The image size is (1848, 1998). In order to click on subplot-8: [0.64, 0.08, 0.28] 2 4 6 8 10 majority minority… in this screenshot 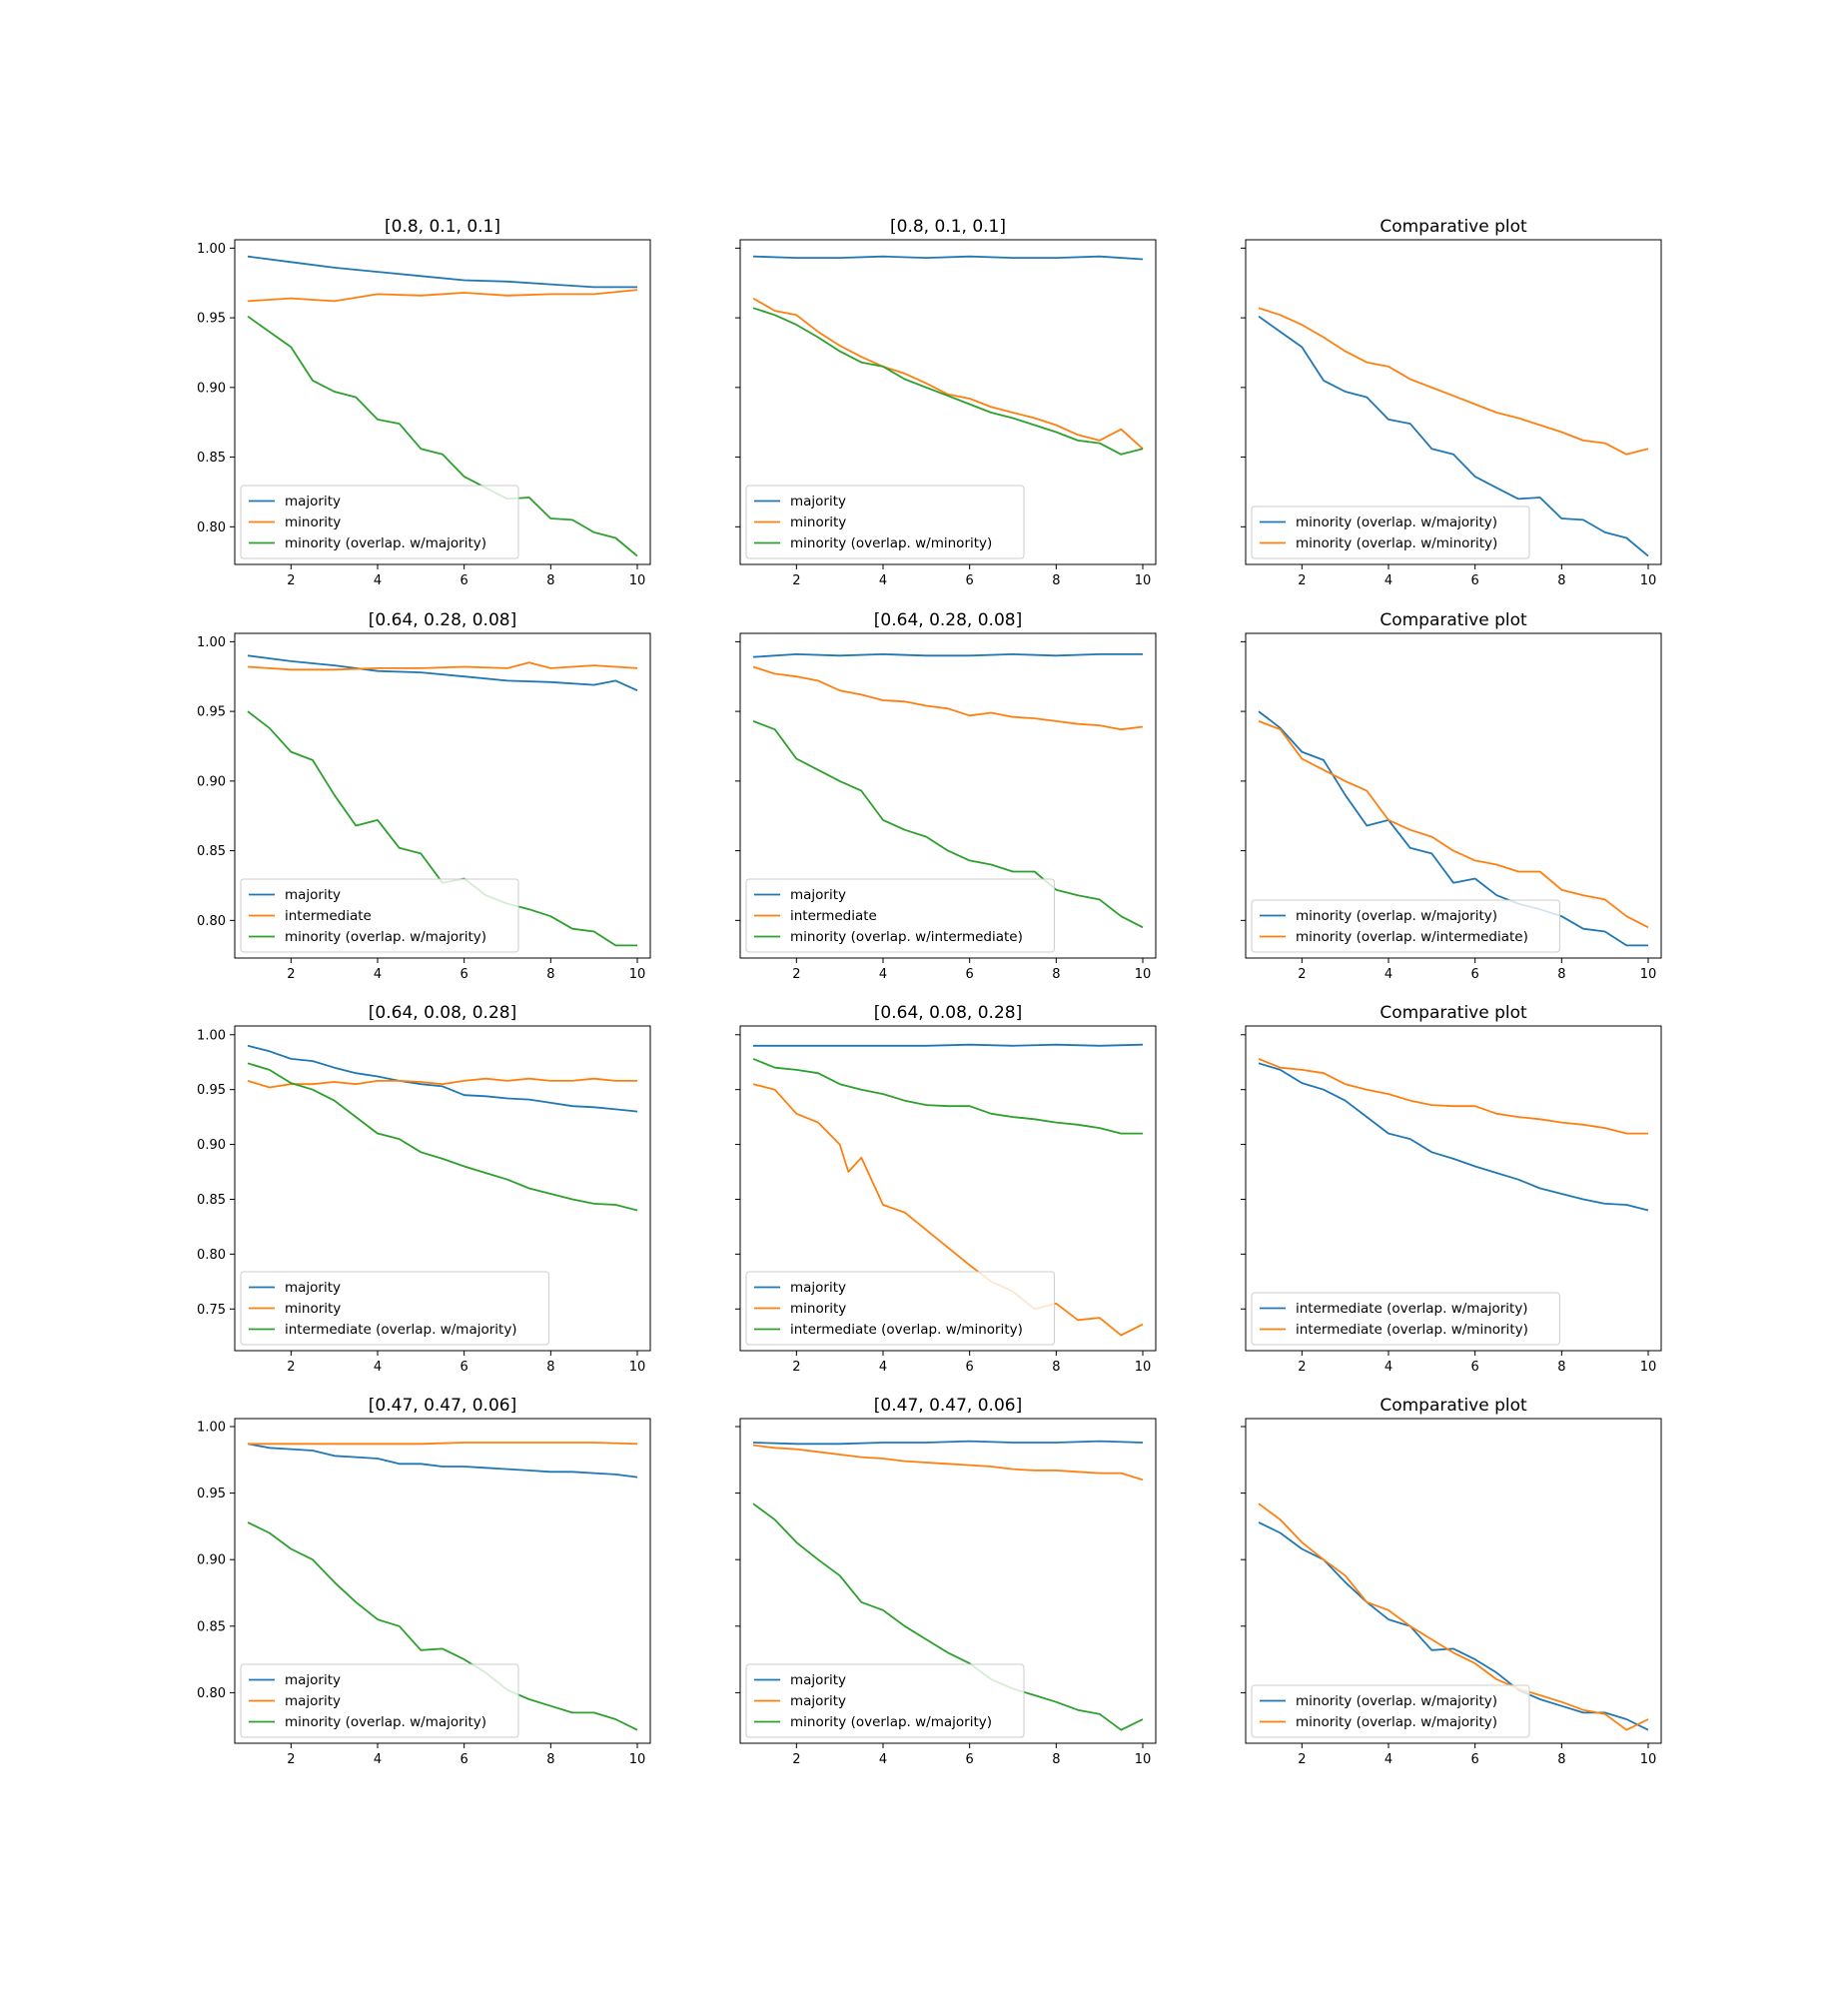, I will do `click(946, 1189)`.